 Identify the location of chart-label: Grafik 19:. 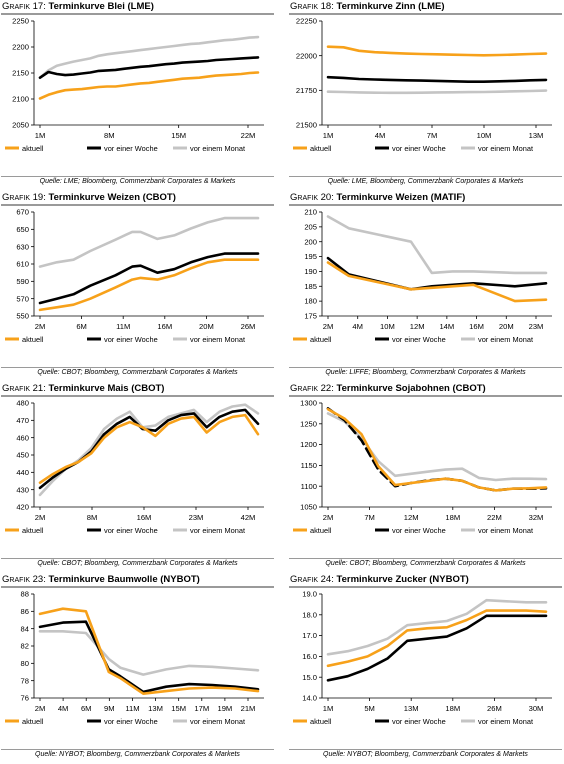
(24, 197).